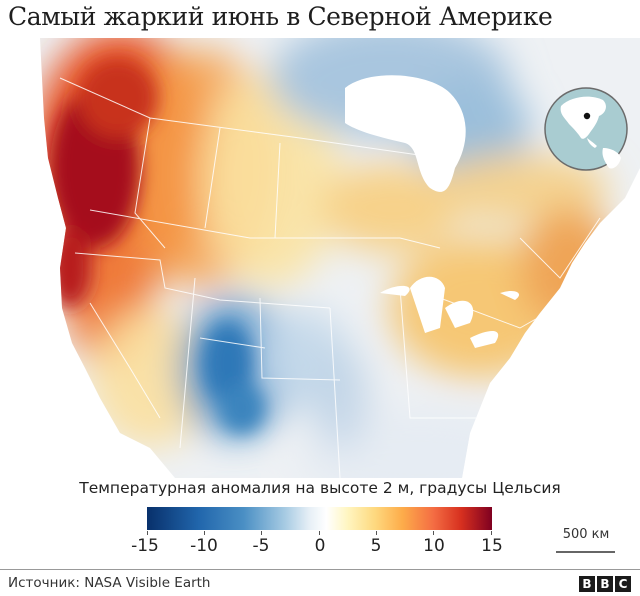 Image resolution: width=640 pixels, height=596 pixels. Describe the element at coordinates (145, 546) in the screenshot. I see `tick-label: -15` at that location.